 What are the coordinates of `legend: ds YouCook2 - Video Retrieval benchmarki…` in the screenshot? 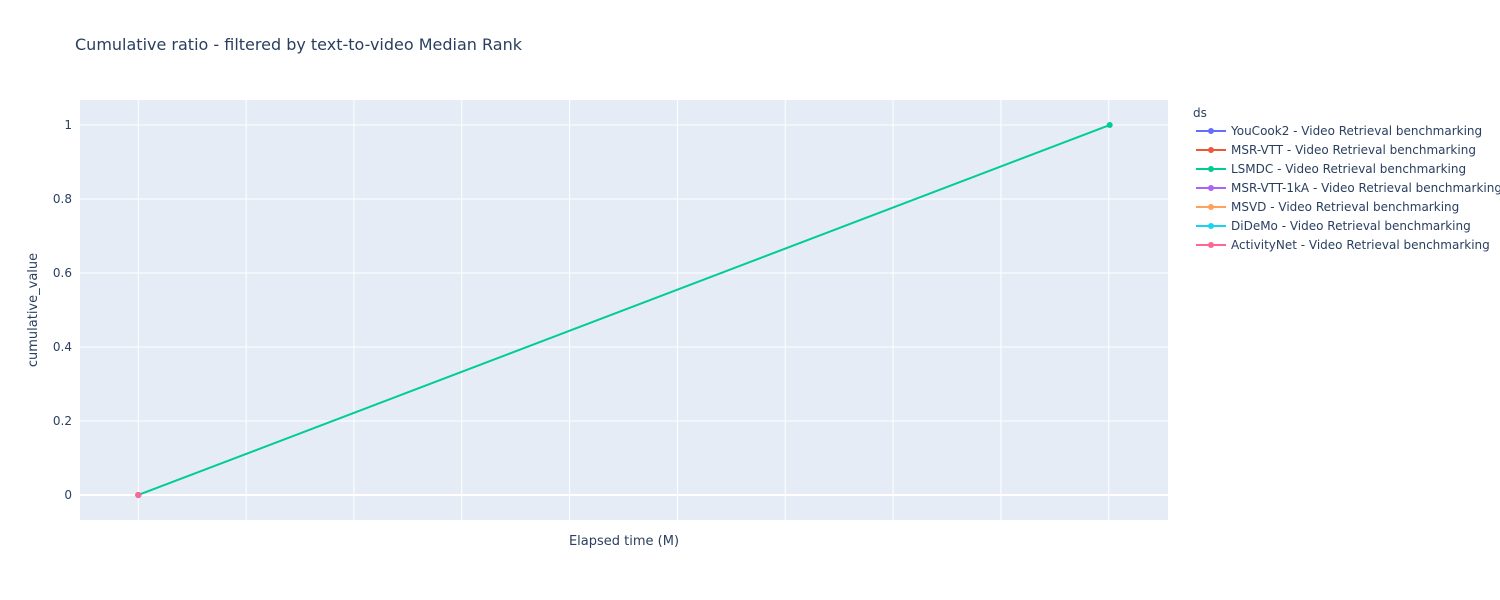 It's located at (1346, 179).